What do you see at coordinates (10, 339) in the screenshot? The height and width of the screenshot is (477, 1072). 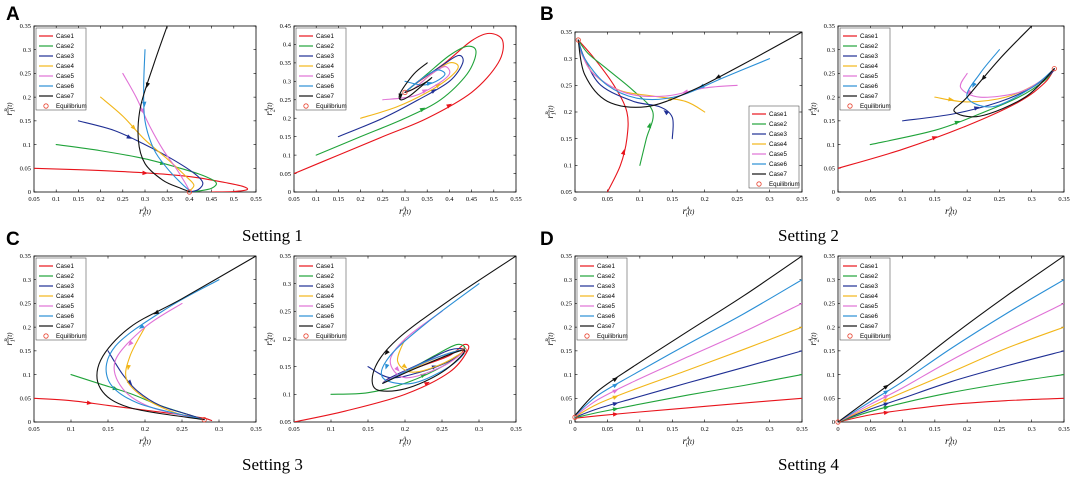 I see `y-axis-label: rB1(t)` at bounding box center [10, 339].